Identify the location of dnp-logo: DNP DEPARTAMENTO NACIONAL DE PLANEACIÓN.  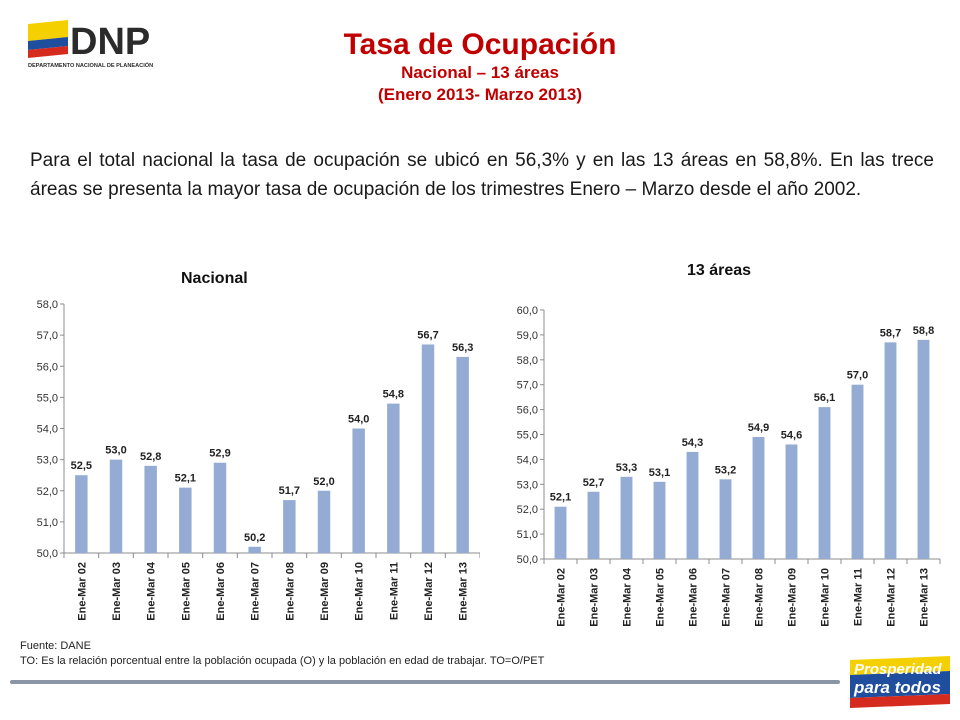
(90, 44).